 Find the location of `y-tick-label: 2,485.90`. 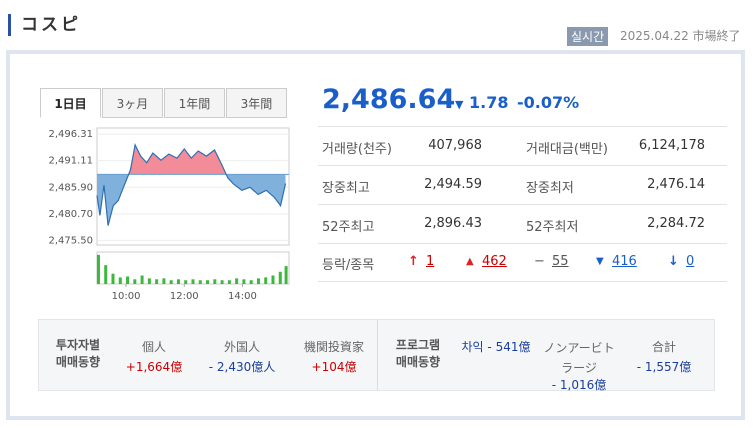

y-tick-label: 2,485.90 is located at coordinates (70, 187).